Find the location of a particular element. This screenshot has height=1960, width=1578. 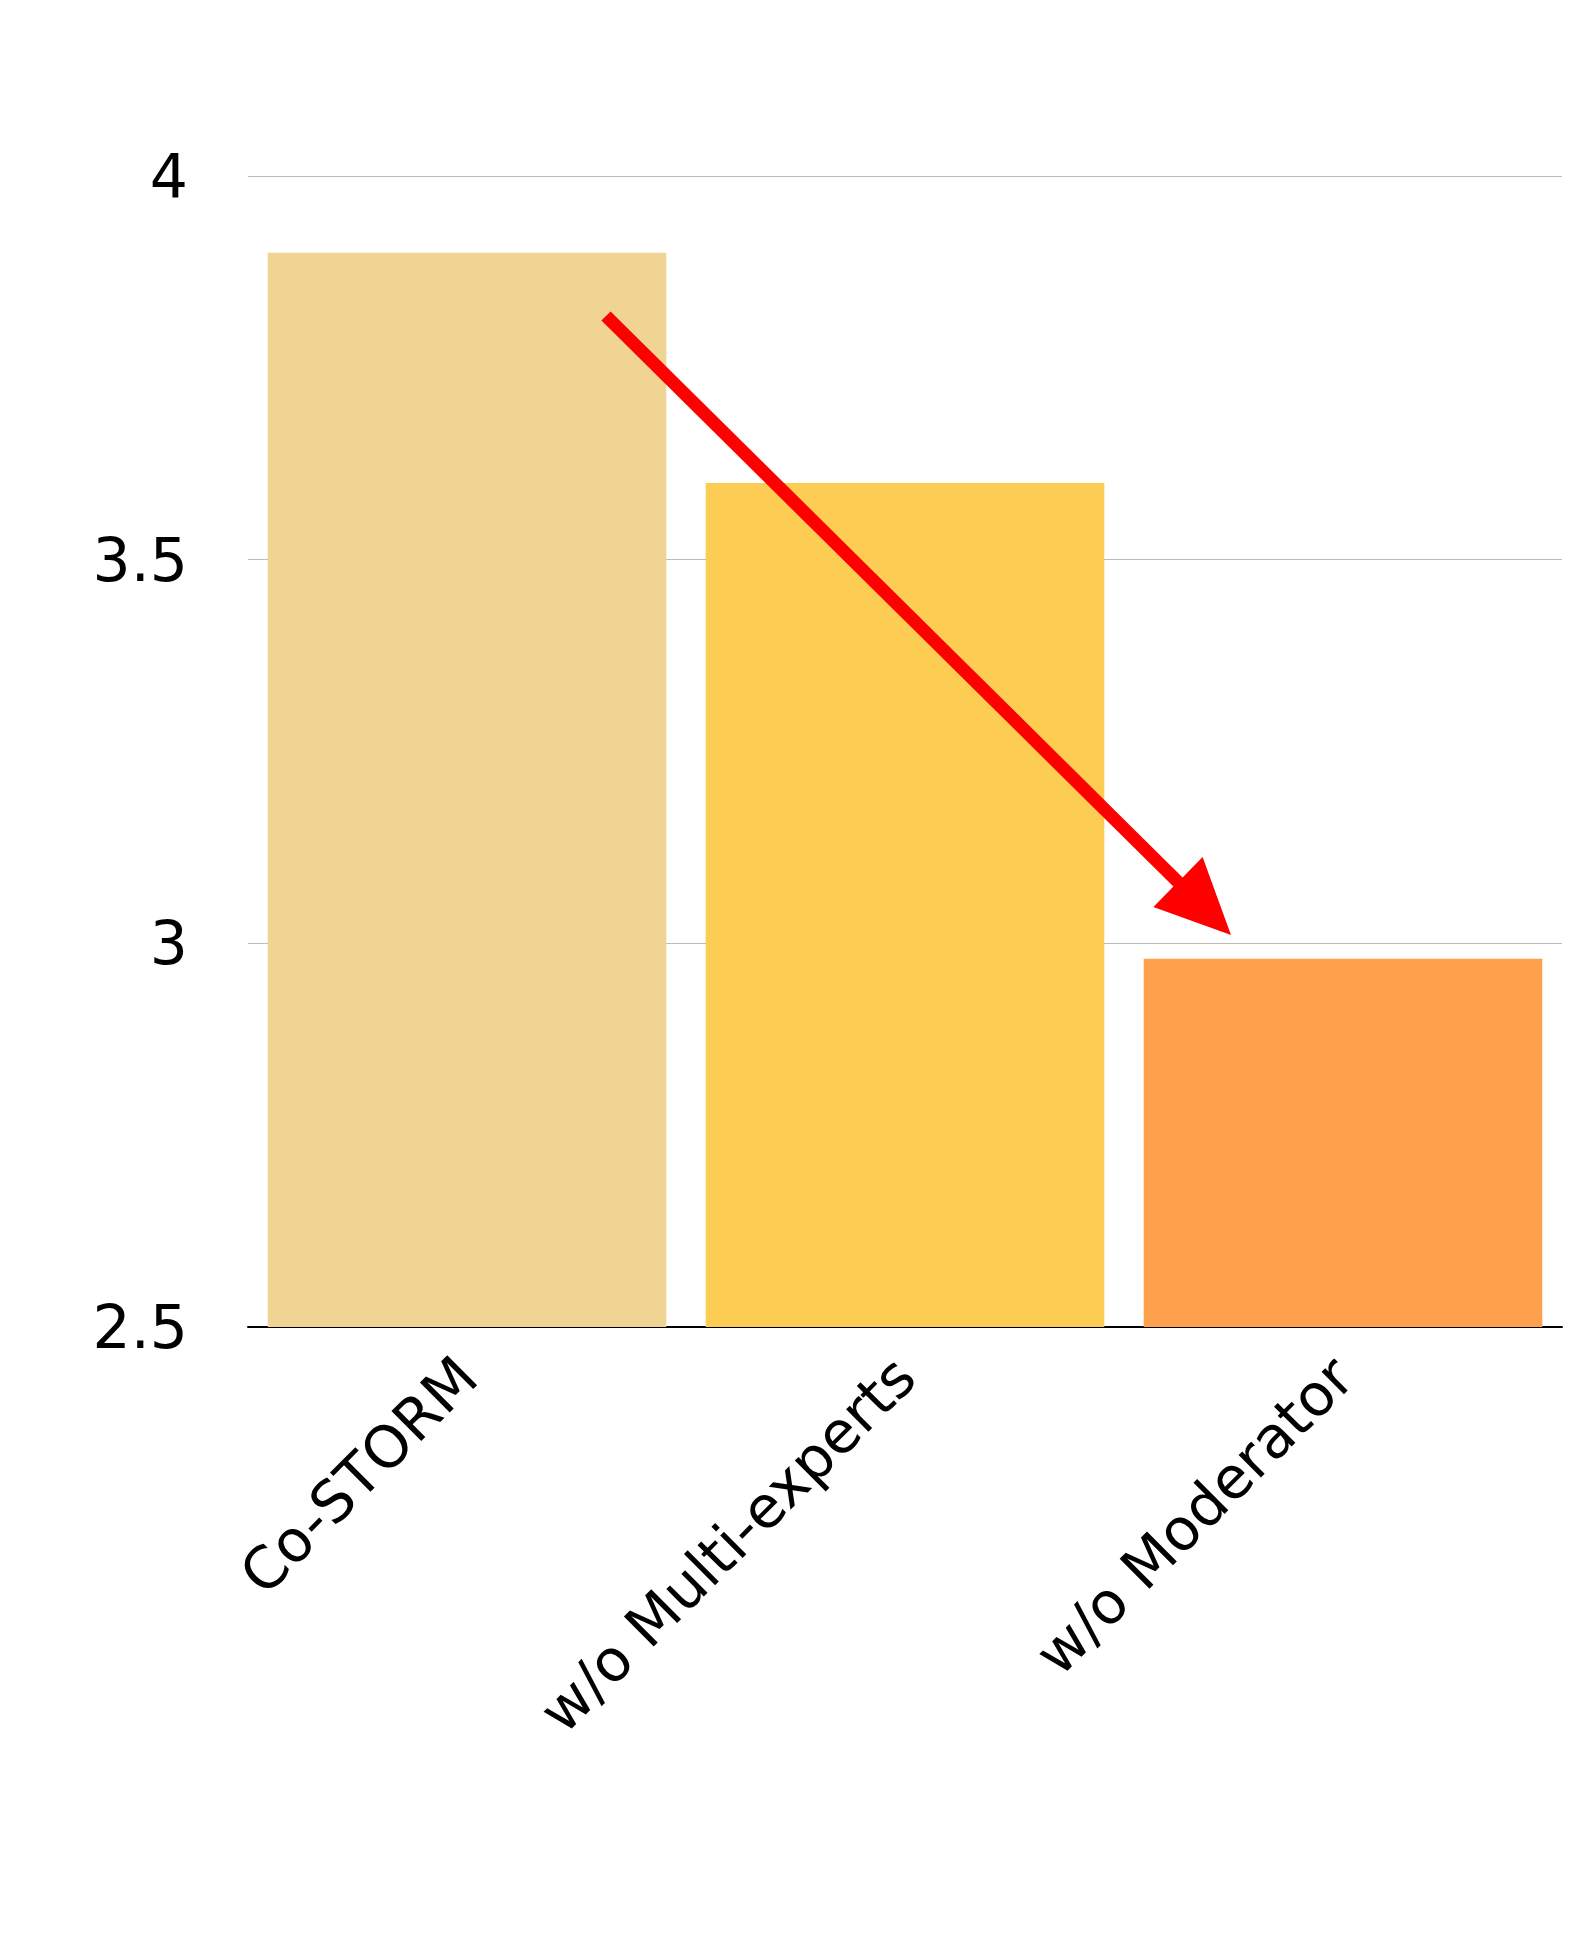

y-tick-label: 2.5 is located at coordinates (140, 1327).